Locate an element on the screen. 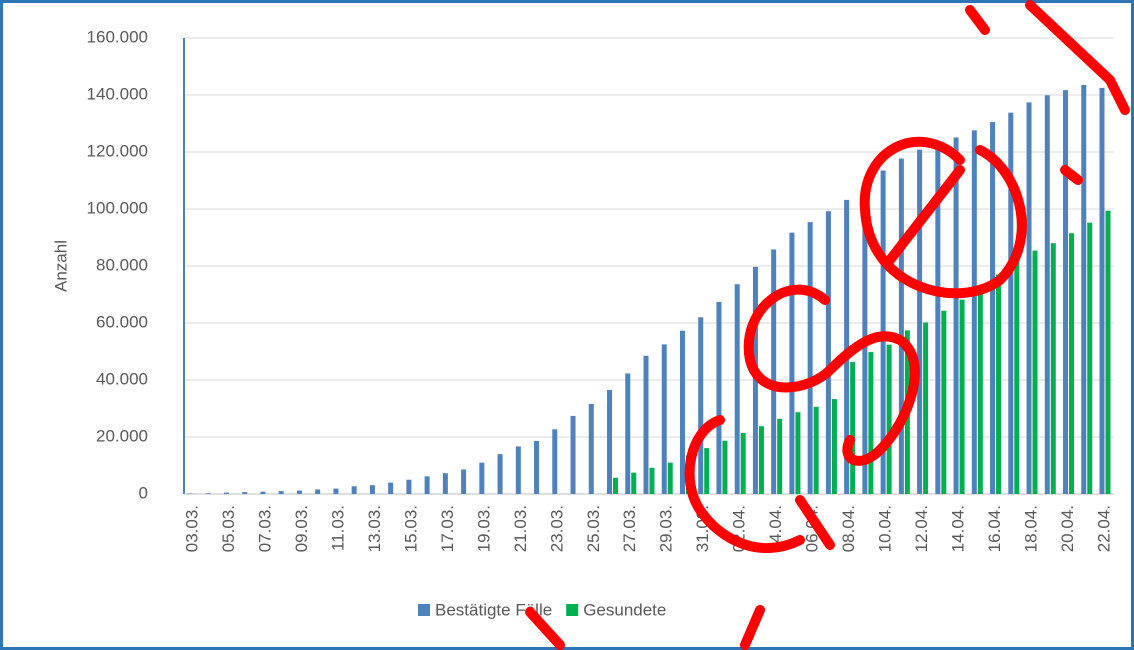 The width and height of the screenshot is (1134, 650). x-tick-label: 13.03. is located at coordinates (374, 528).